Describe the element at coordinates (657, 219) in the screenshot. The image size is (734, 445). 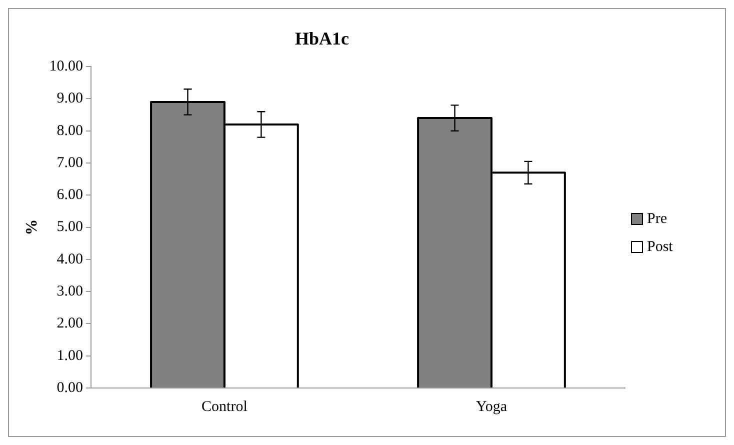
I see `legend-label: Pre` at that location.